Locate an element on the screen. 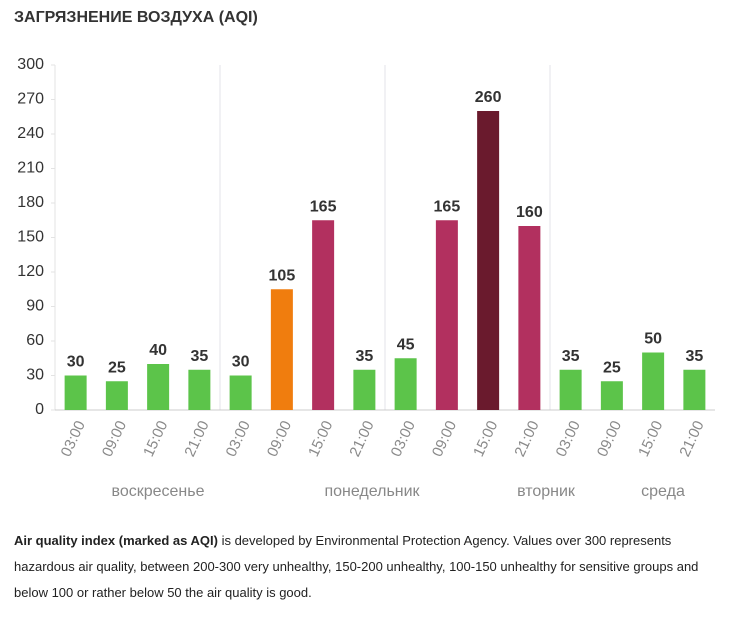  y-tick-label: 30 is located at coordinates (35, 375).